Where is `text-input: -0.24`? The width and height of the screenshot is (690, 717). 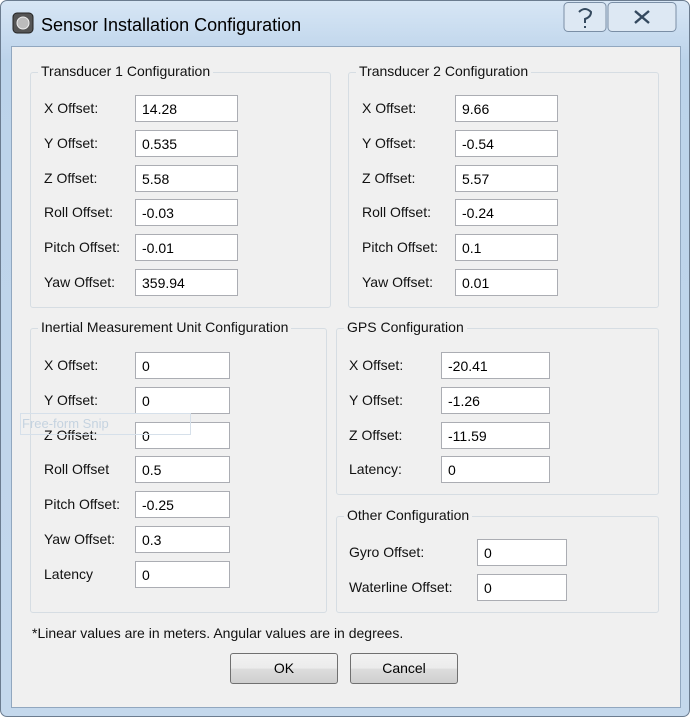
text-input: -0.24 is located at coordinates (506, 213).